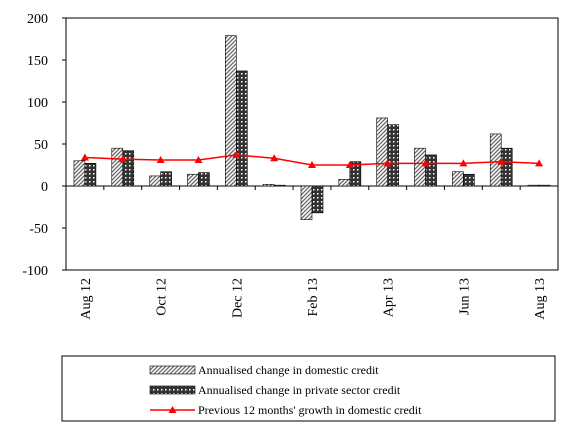  I want to click on y-tick-label: 150, so click(37, 61).